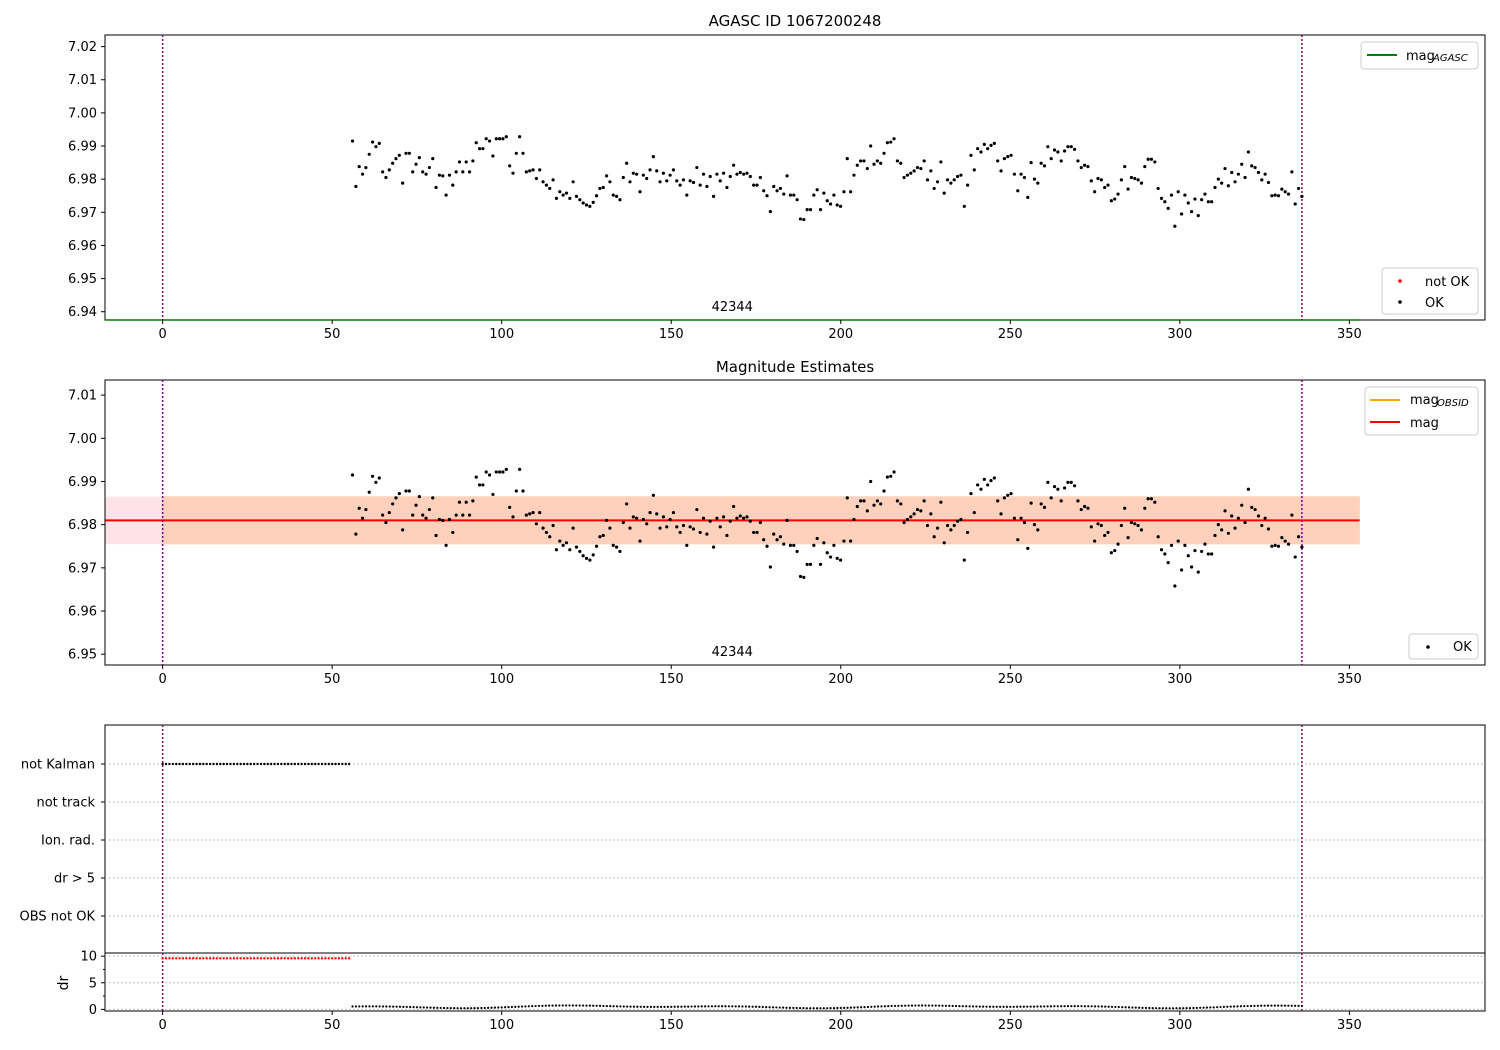 The width and height of the screenshot is (1500, 1050). Describe the element at coordinates (88, 957) in the screenshot. I see `y-tick-label: 10` at that location.